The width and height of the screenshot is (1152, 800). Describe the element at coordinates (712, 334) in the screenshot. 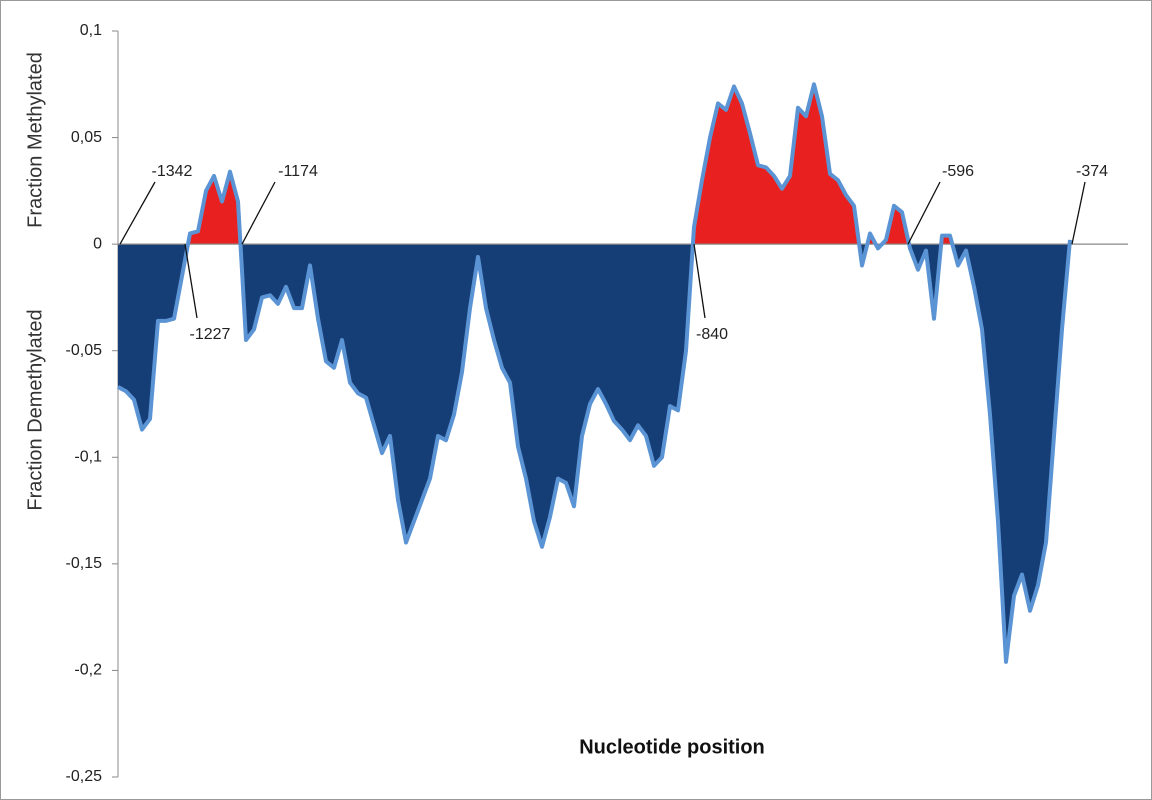

I see `annotation: -840` at that location.